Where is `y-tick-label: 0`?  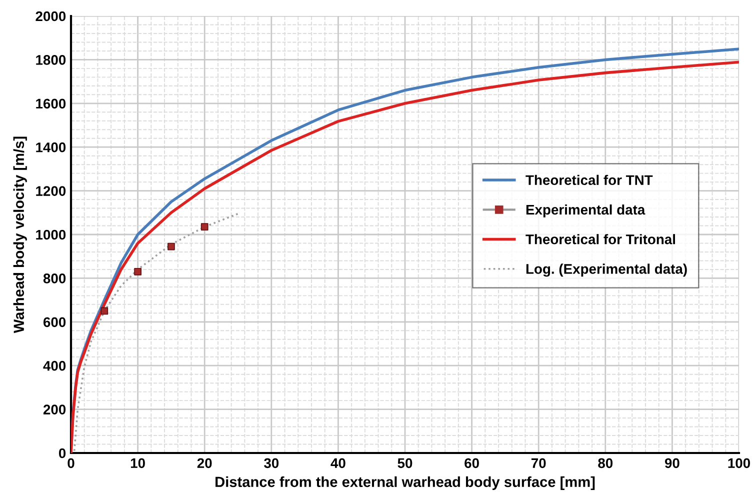
y-tick-label: 0 is located at coordinates (62, 453).